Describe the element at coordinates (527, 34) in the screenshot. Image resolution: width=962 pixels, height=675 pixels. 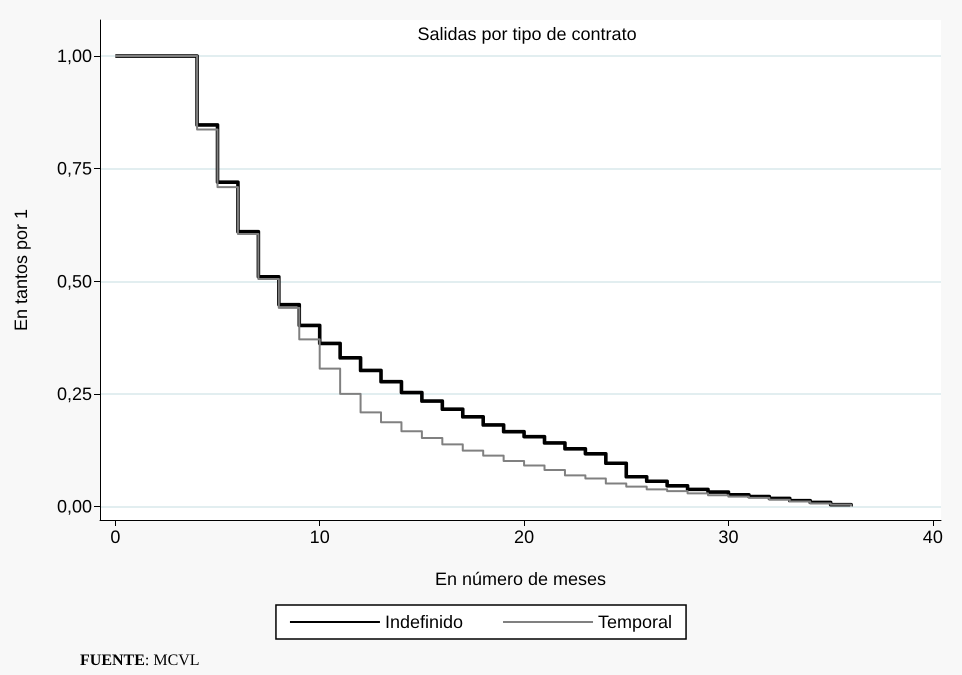
I see `chart-title: Salidas por tipo de contrato` at that location.